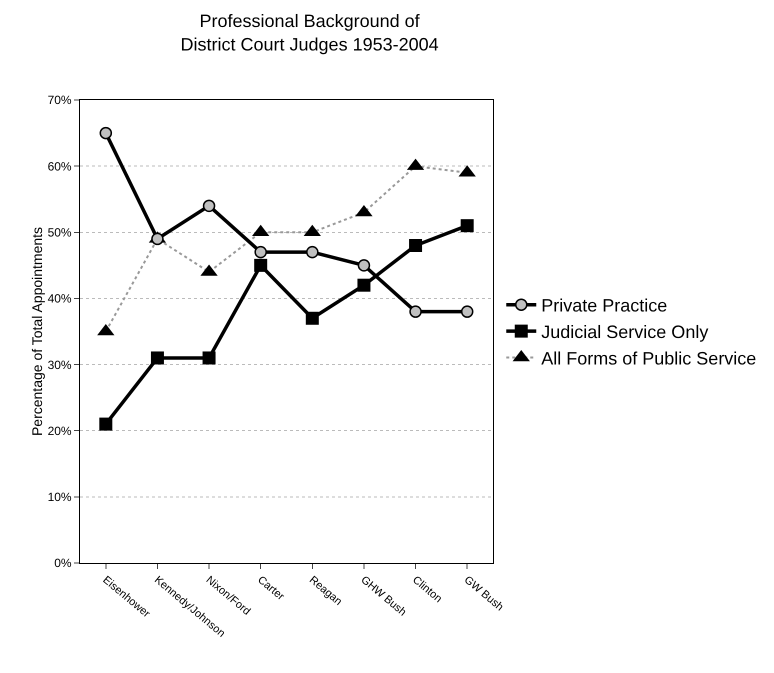 The image size is (774, 673). Describe the element at coordinates (60, 497) in the screenshot. I see `y-tick-label: 10%` at that location.